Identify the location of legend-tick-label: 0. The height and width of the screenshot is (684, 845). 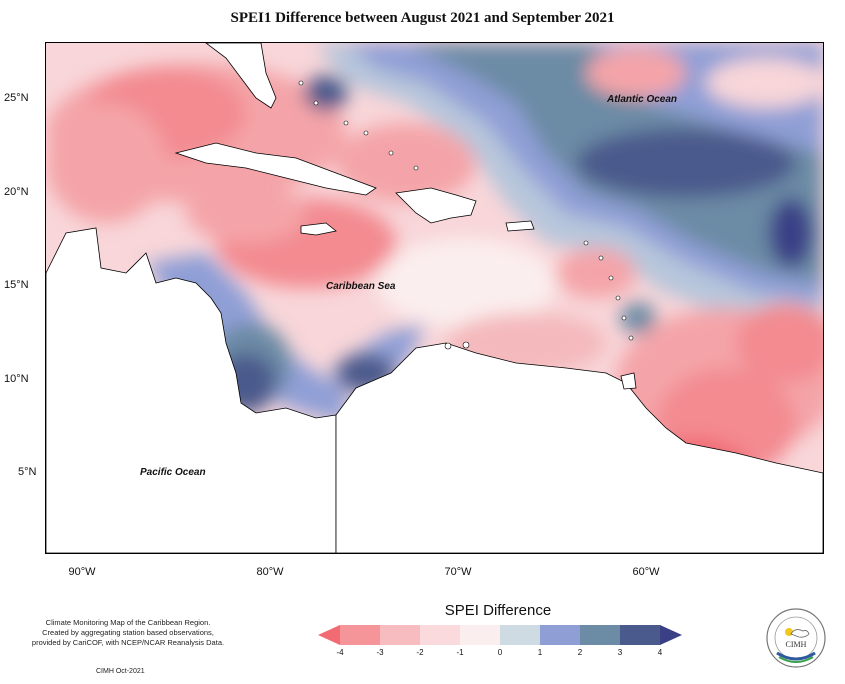
(500, 652).